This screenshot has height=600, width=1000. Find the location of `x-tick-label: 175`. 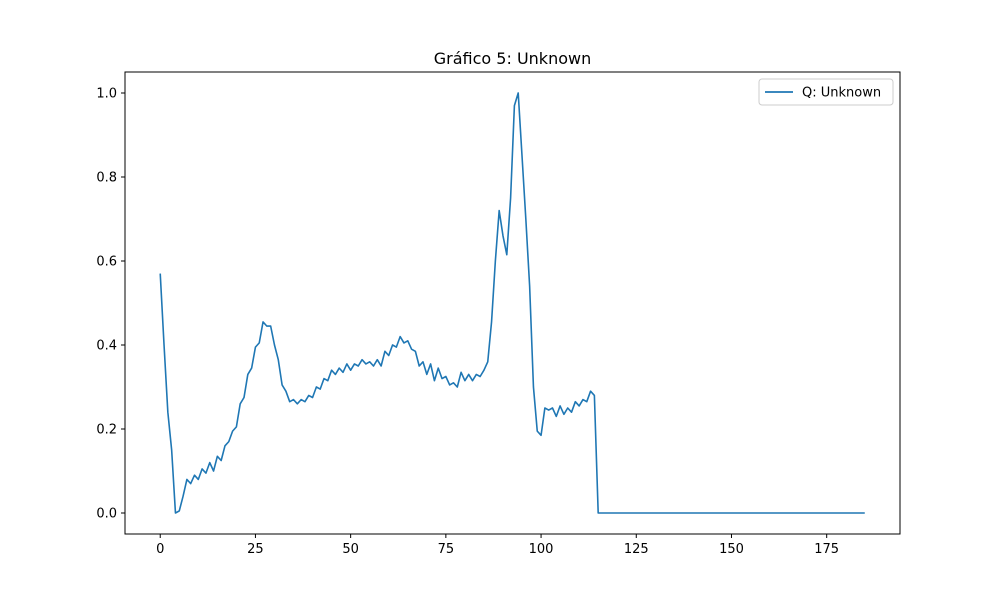

x-tick-label: 175 is located at coordinates (826, 549).